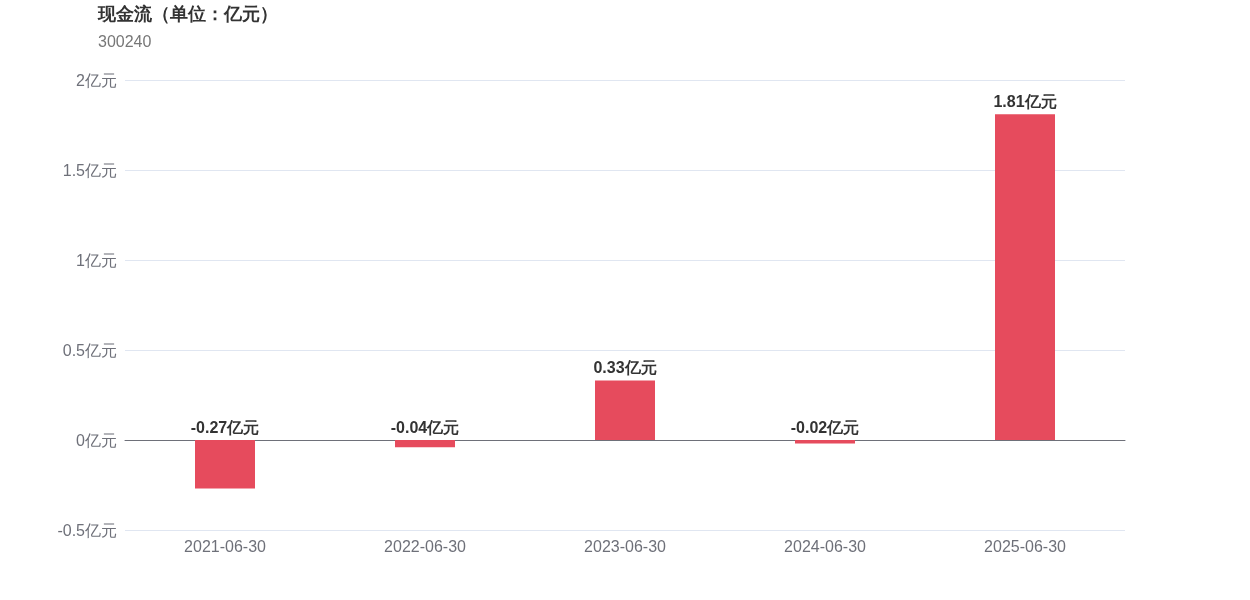 Image resolution: width=1250 pixels, height=600 pixels. What do you see at coordinates (125, 41) in the screenshot?
I see `chart-subtitle: 300240` at bounding box center [125, 41].